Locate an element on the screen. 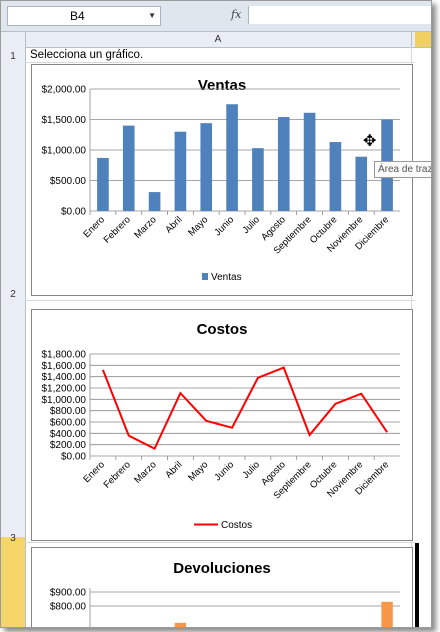 This screenshot has height=632, width=440. name-box: B4 ▼ is located at coordinates (84, 16).